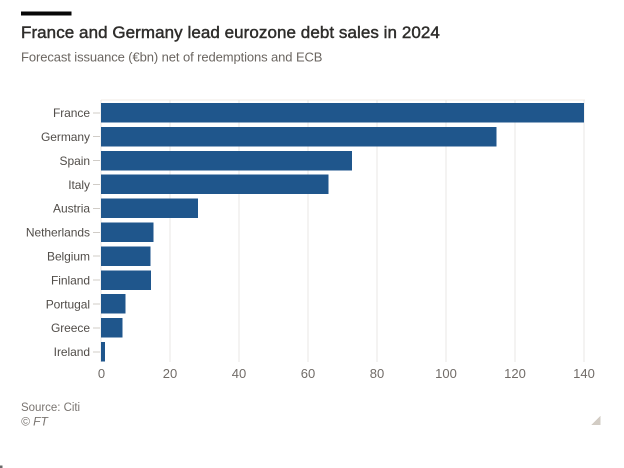  Describe the element at coordinates (377, 373) in the screenshot. I see `svg-text: 80` at that location.